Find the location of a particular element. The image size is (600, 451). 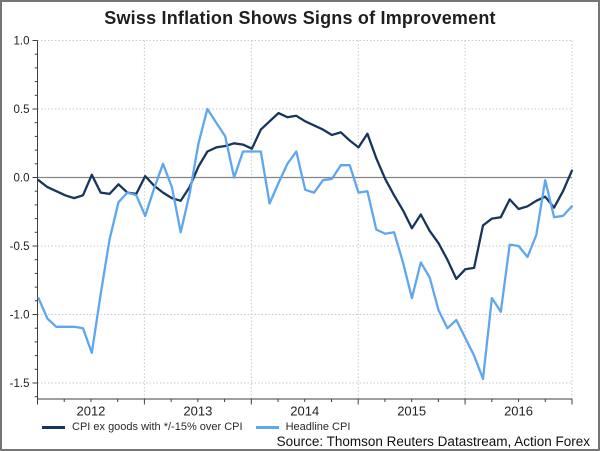

legend-item-headline-cpi: Headline CPI is located at coordinates (303, 427).